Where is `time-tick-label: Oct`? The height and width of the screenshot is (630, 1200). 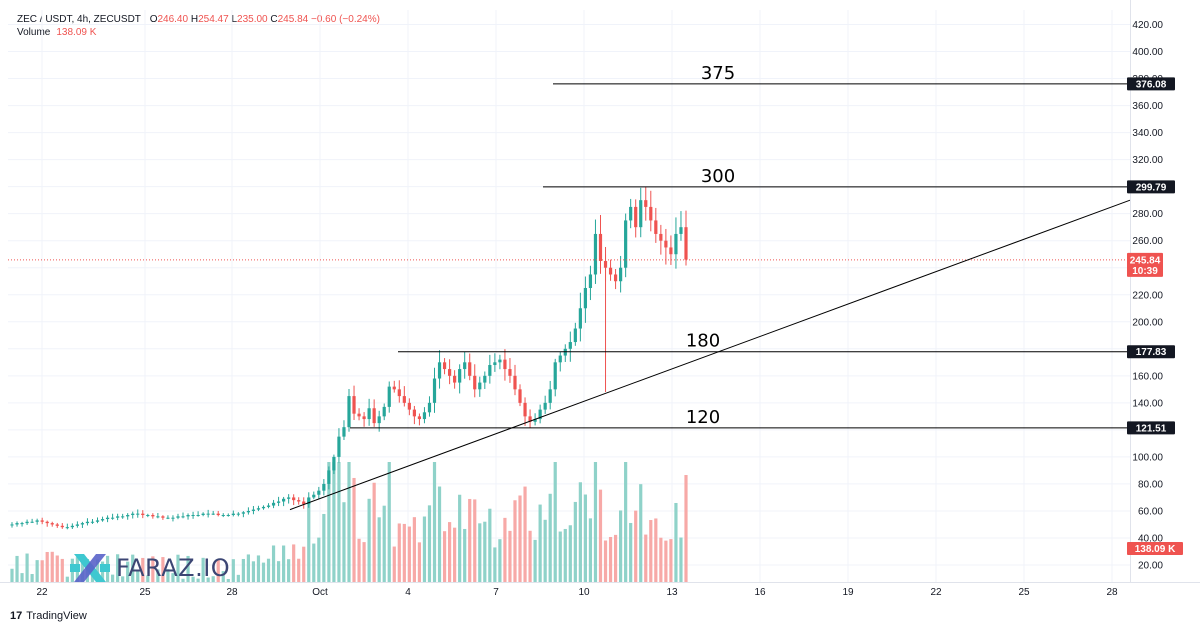 time-tick-label: Oct is located at coordinates (320, 592).